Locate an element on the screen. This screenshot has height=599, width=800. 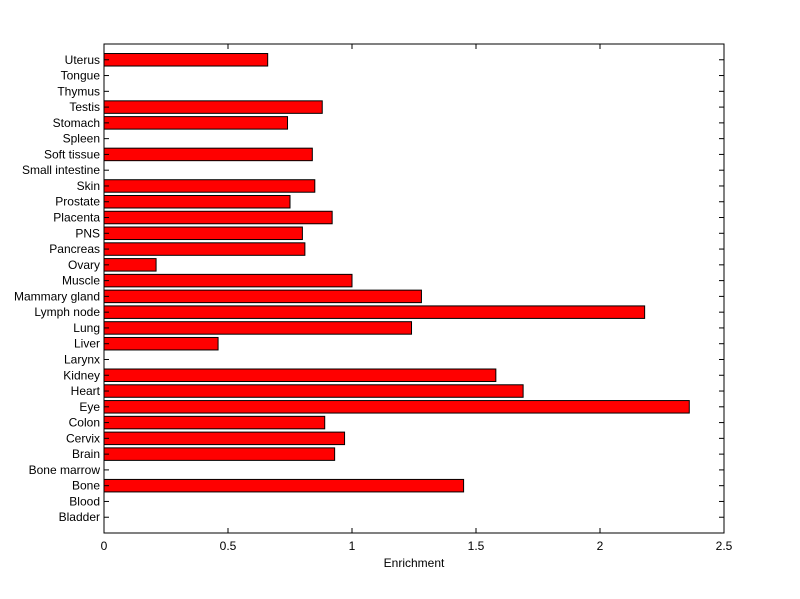
y-tick-label: Liver is located at coordinates (87, 344).